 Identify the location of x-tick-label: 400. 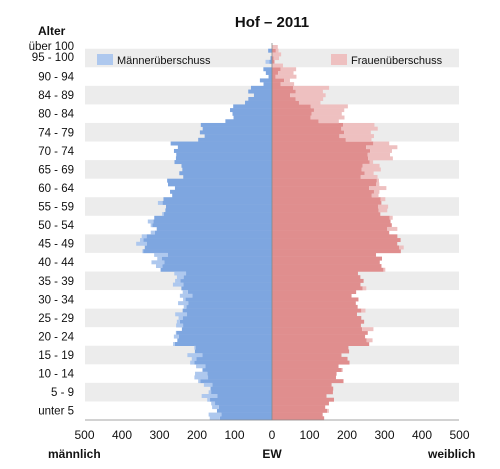
(422, 435).